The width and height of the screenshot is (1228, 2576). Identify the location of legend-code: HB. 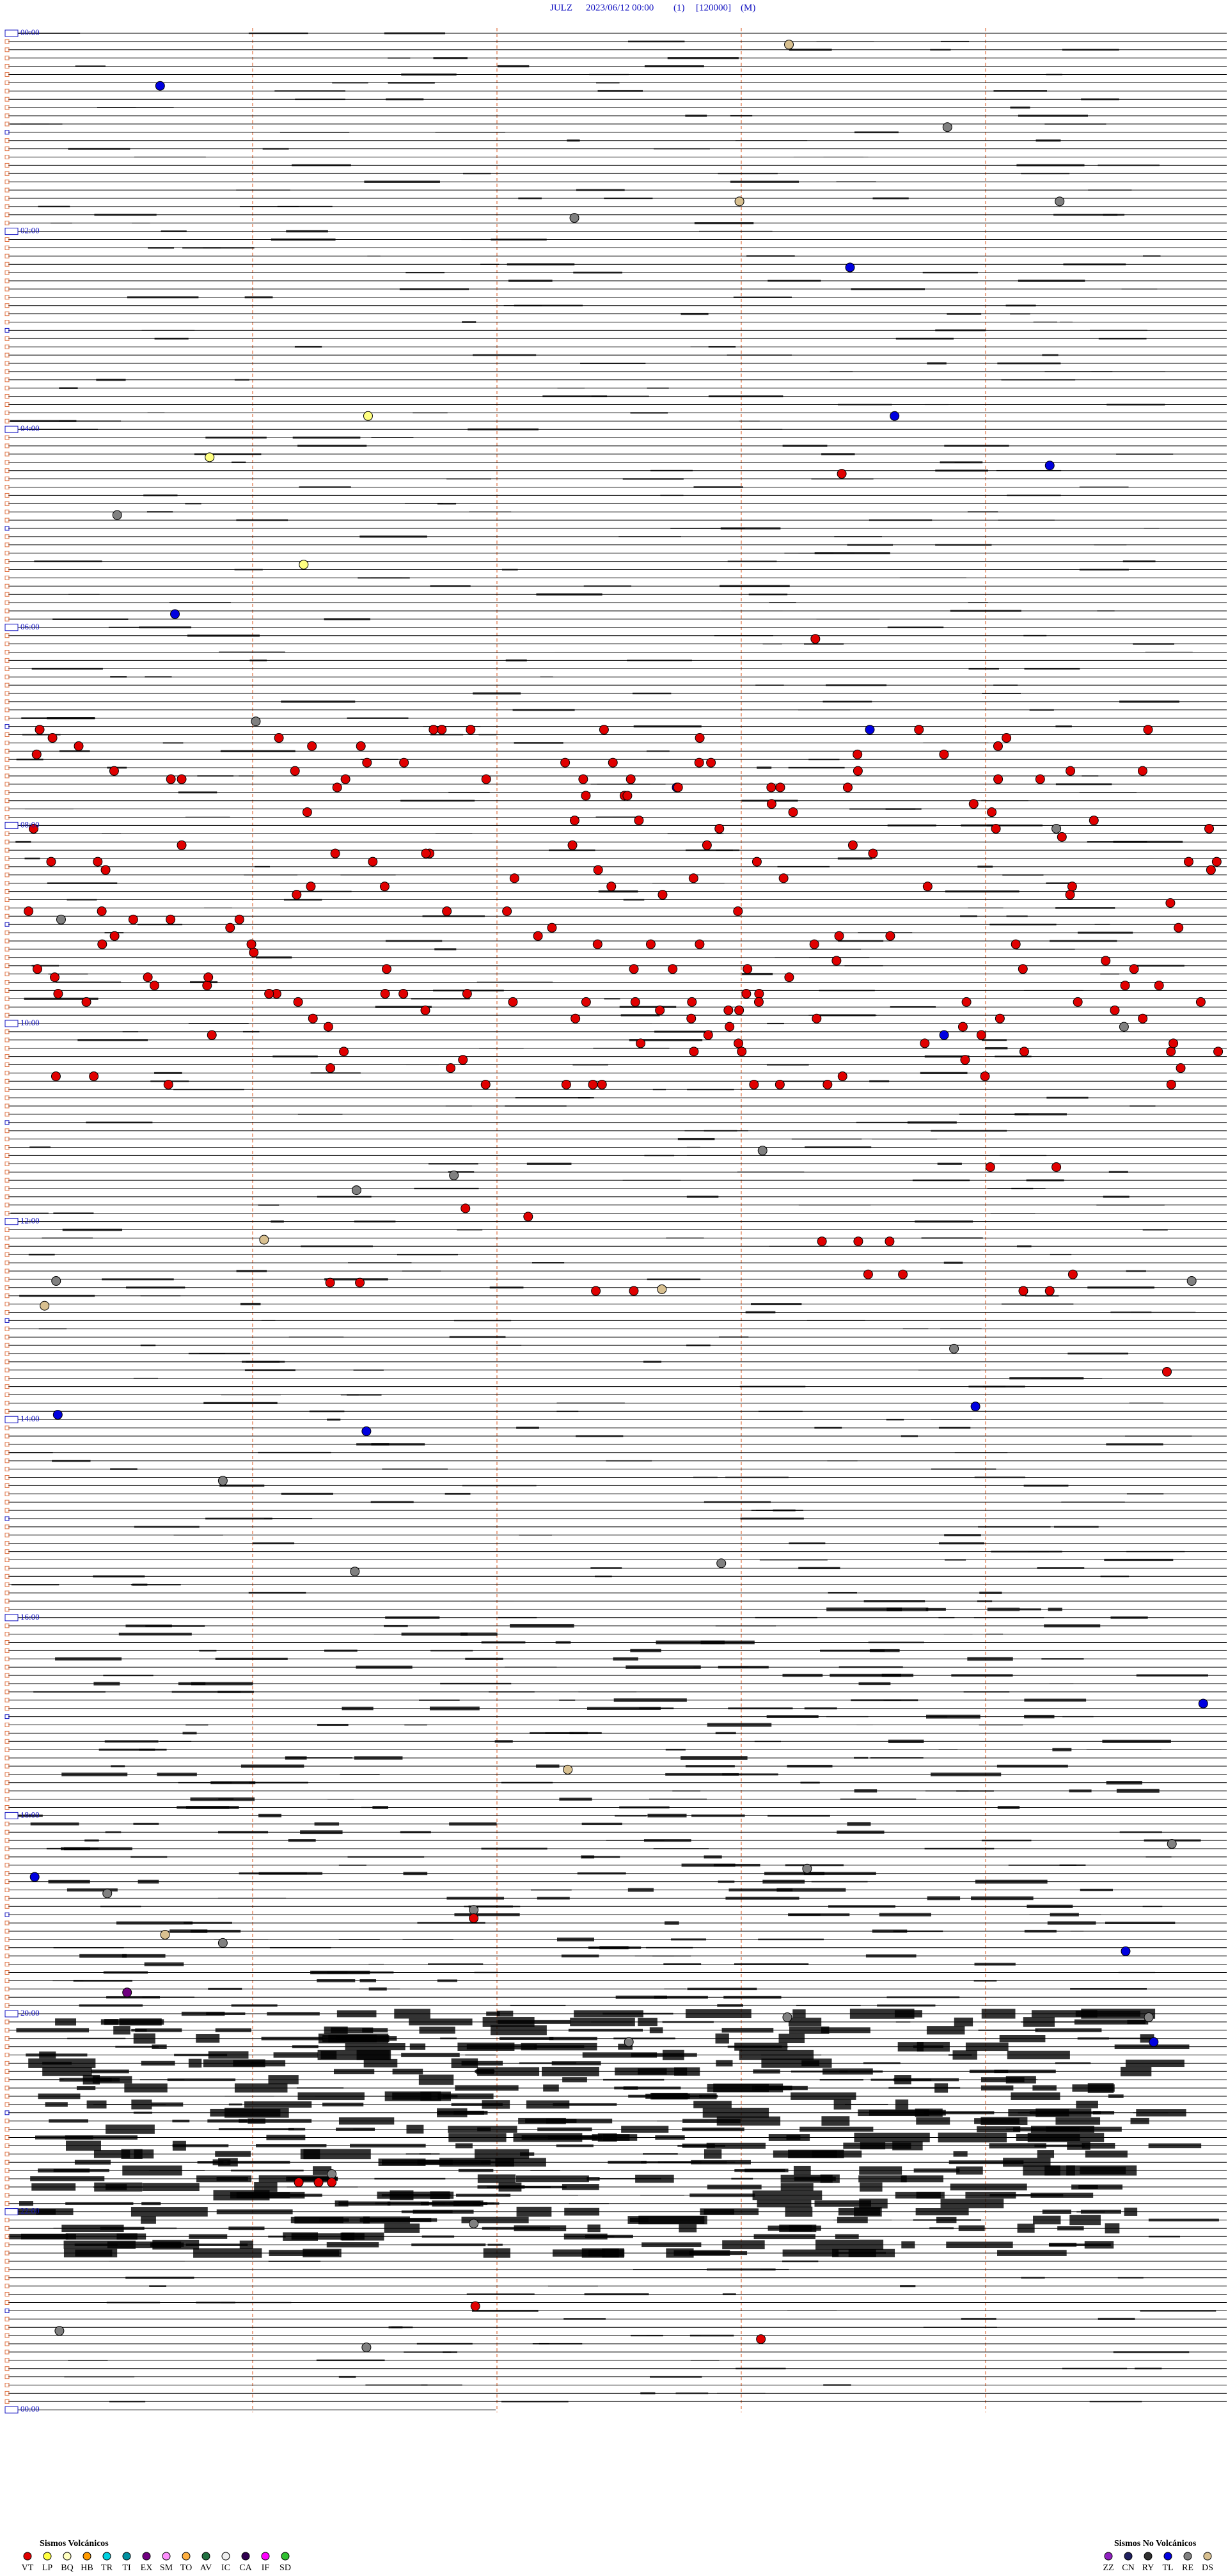
(87, 2568).